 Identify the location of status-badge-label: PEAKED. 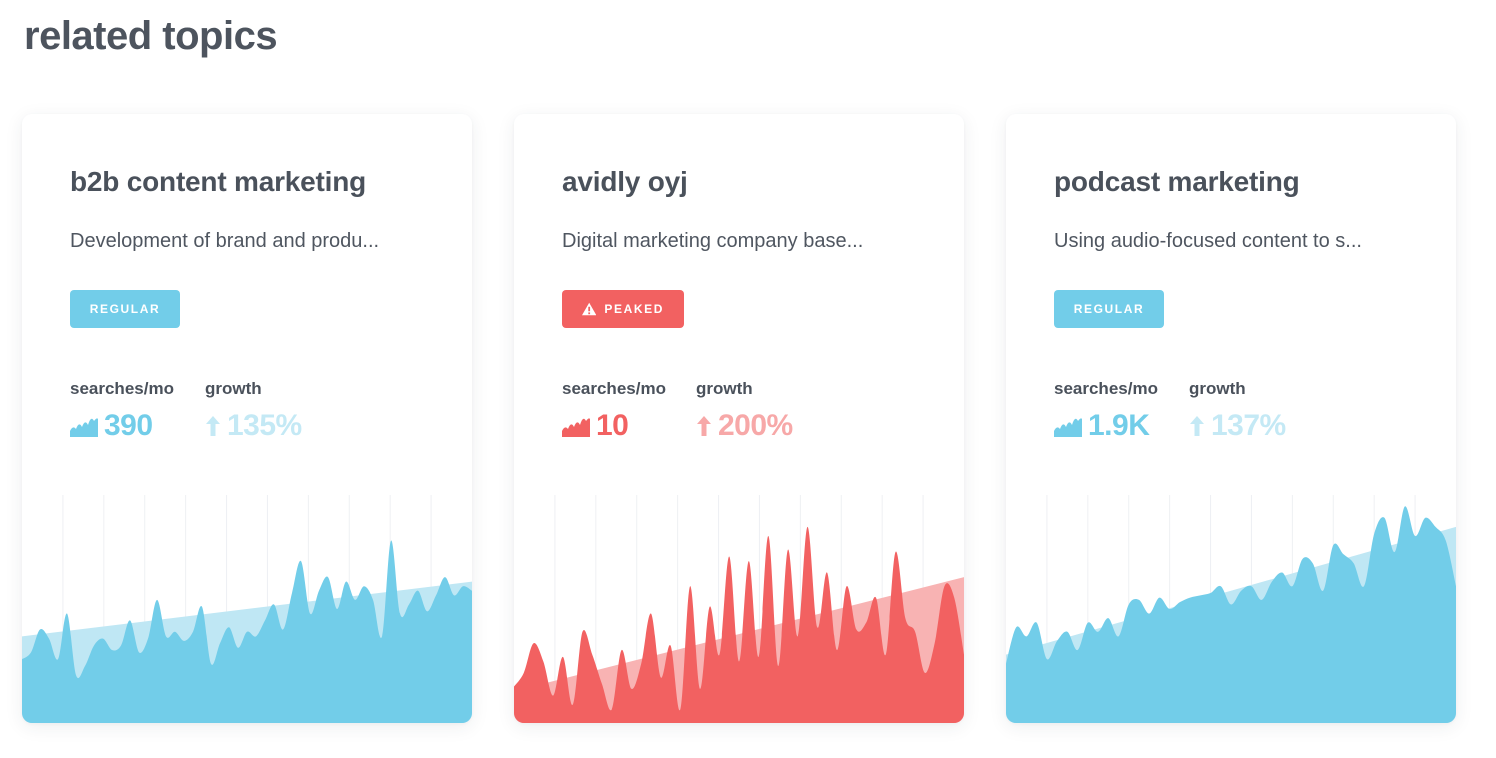
(634, 309).